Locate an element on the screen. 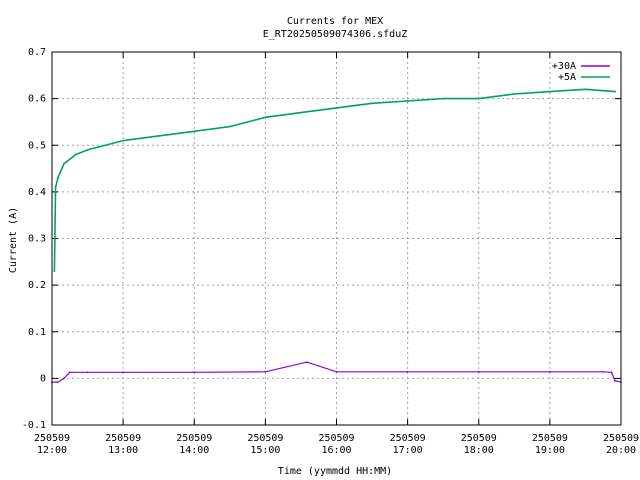 The height and width of the screenshot is (480, 640). y-tick-label: 0.4 is located at coordinates (37, 192).